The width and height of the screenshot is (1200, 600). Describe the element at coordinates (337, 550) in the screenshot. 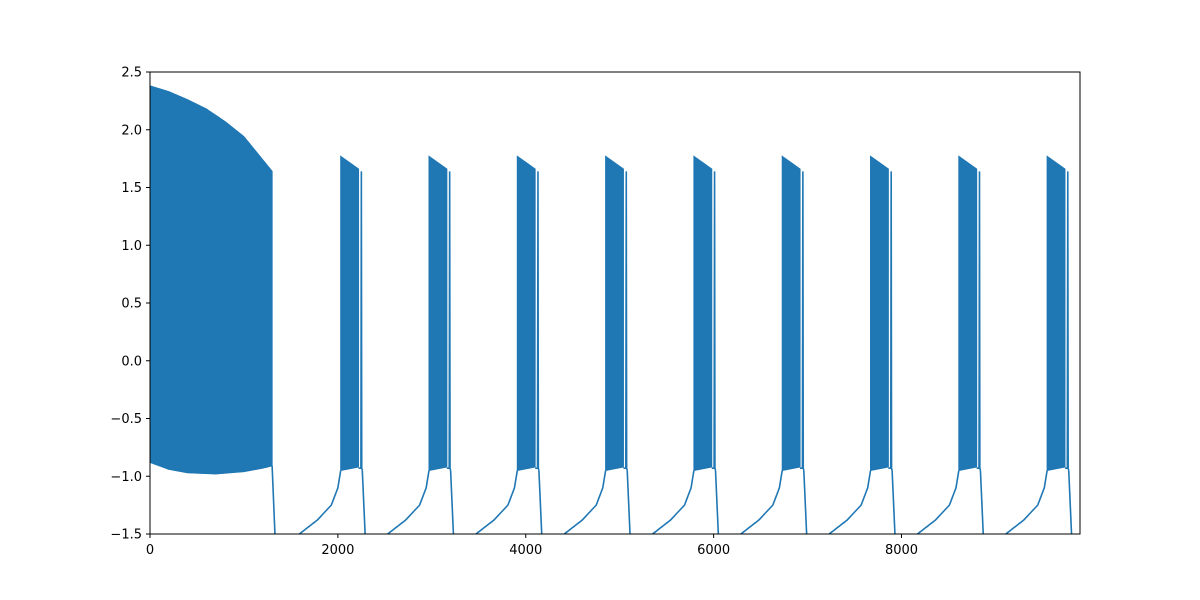

I see `x-tick-label: 2000` at that location.